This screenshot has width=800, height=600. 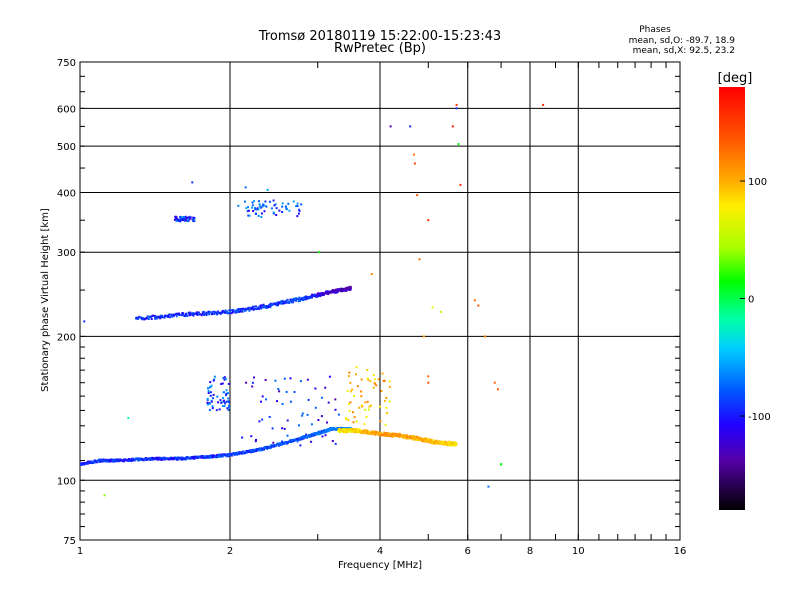 I want to click on colorbar-ticks: 100 0 -100, so click(x=755, y=300).